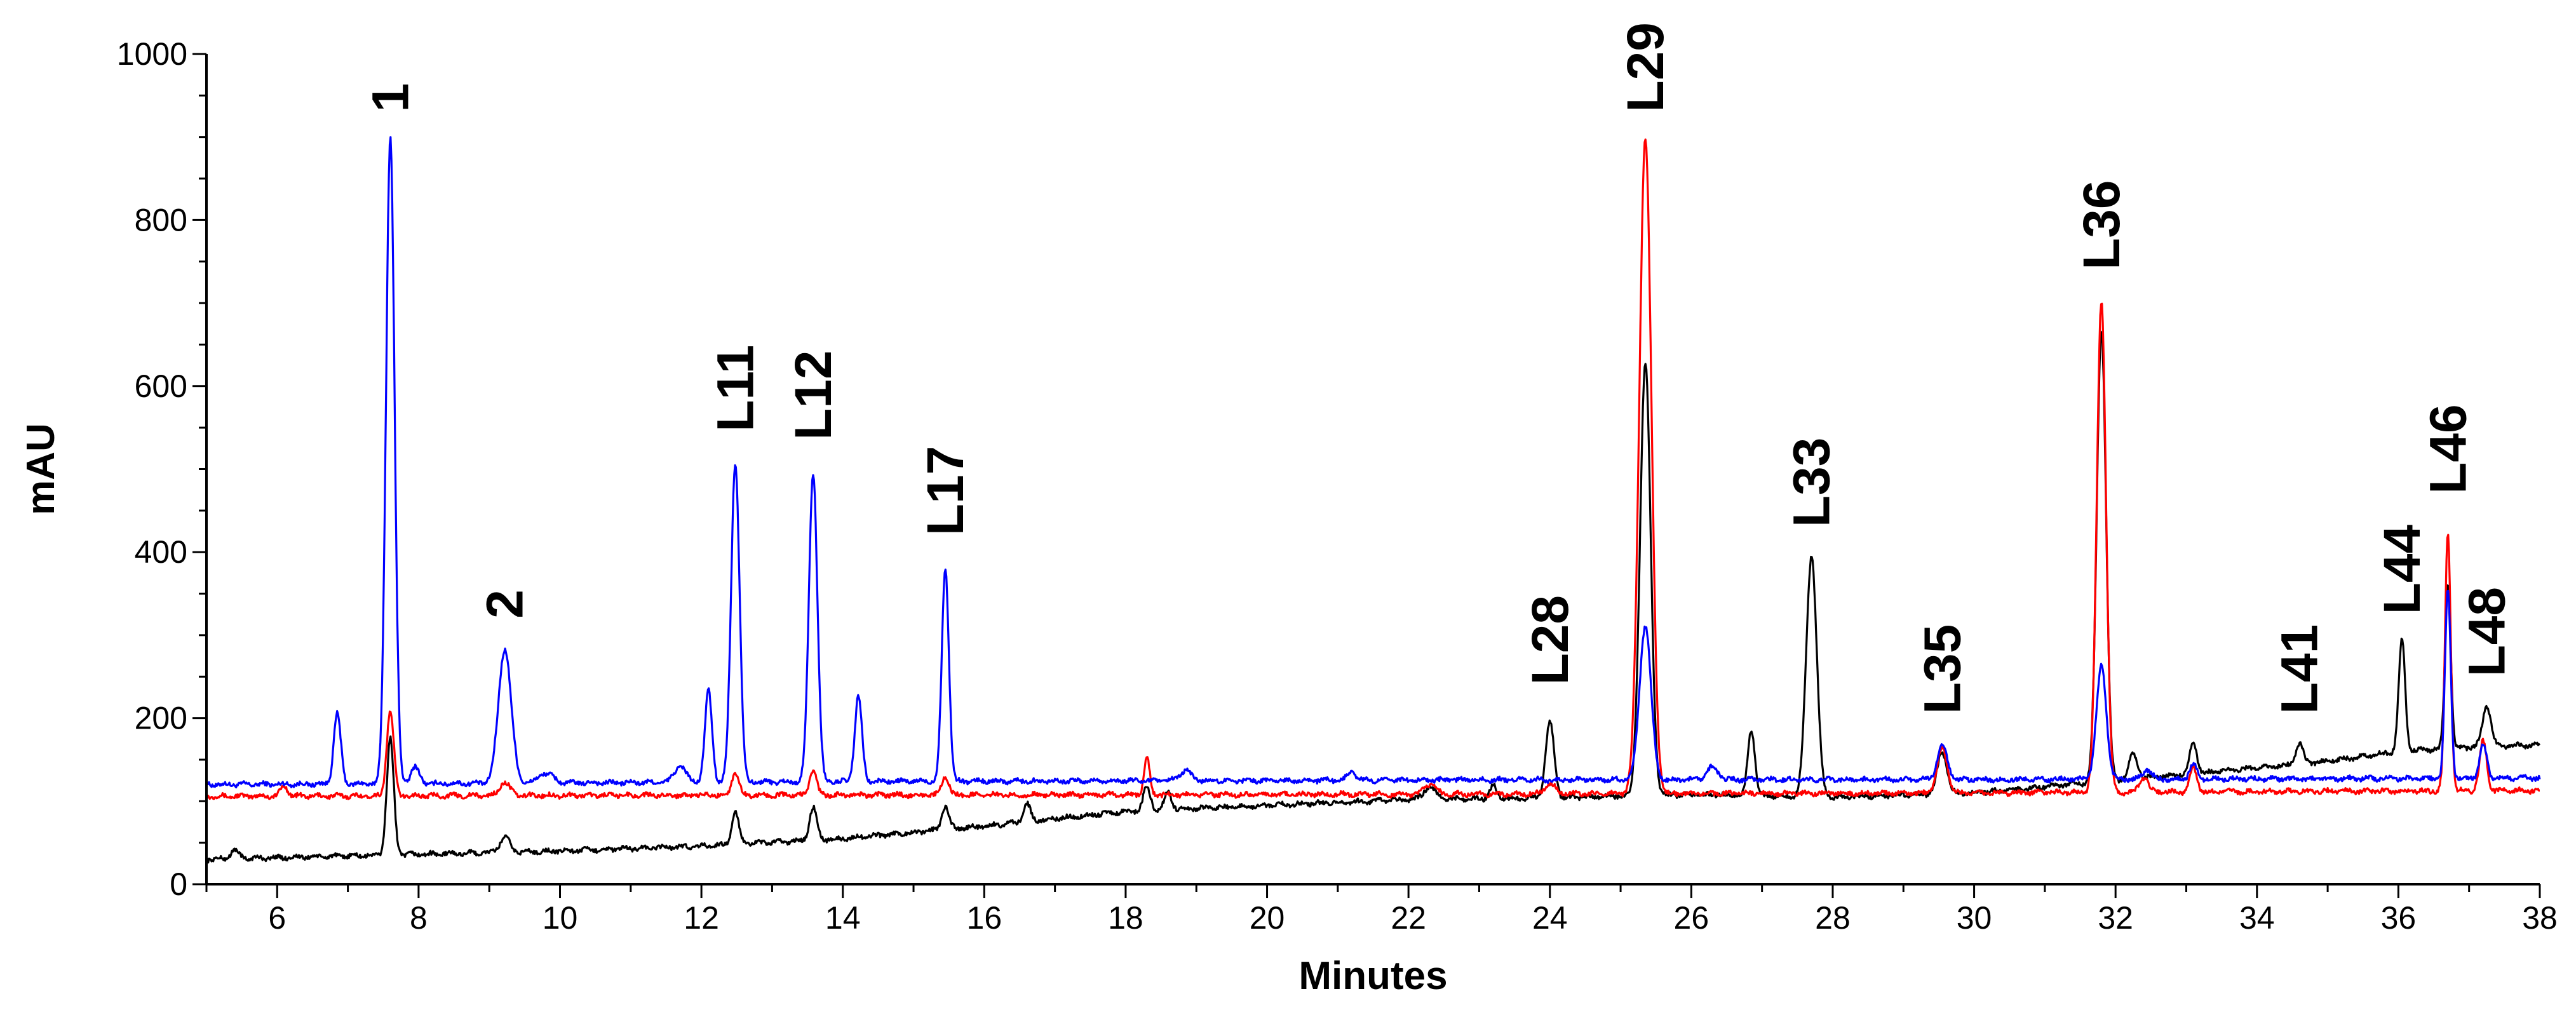 The image size is (2576, 1010). Describe the element at coordinates (161, 552) in the screenshot. I see `y-tick-label: 400` at that location.